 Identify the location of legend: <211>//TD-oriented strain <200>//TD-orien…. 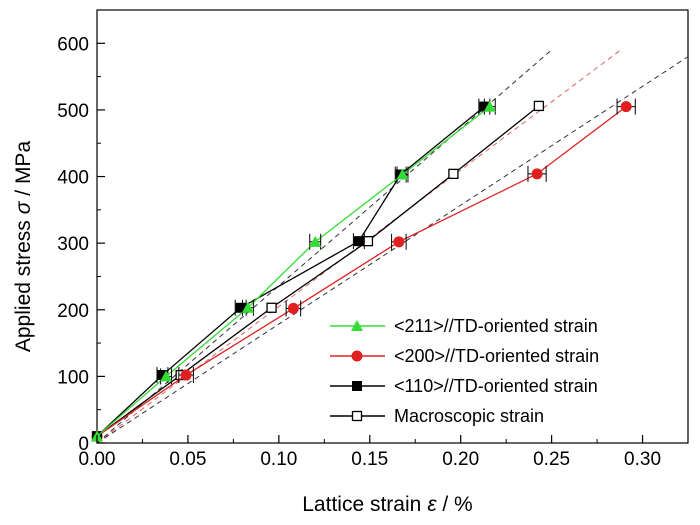
(464, 371).